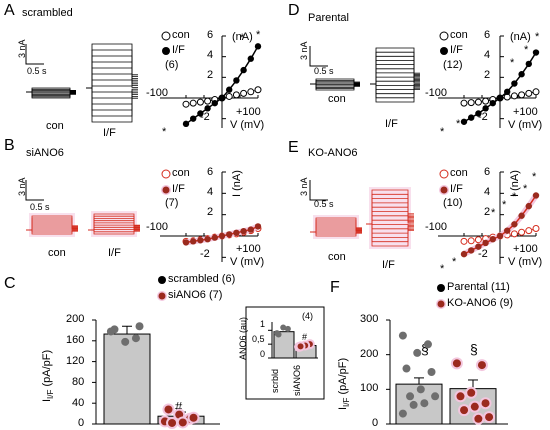  What do you see at coordinates (478, 287) in the screenshot?
I see `legend-item: Parental (11)` at bounding box center [478, 287].